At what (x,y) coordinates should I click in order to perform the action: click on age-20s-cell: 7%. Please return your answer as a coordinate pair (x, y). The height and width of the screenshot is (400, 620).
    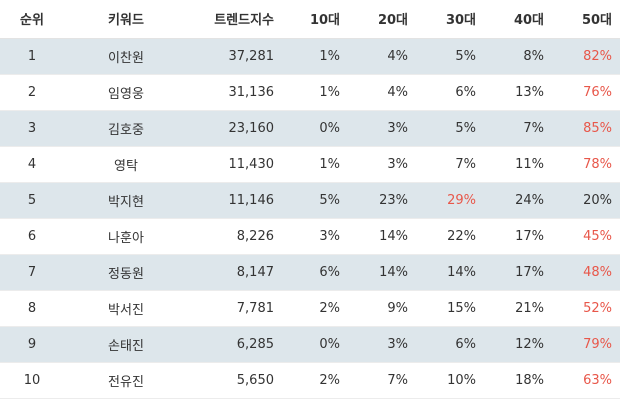
    Looking at the image, I should click on (382, 380).